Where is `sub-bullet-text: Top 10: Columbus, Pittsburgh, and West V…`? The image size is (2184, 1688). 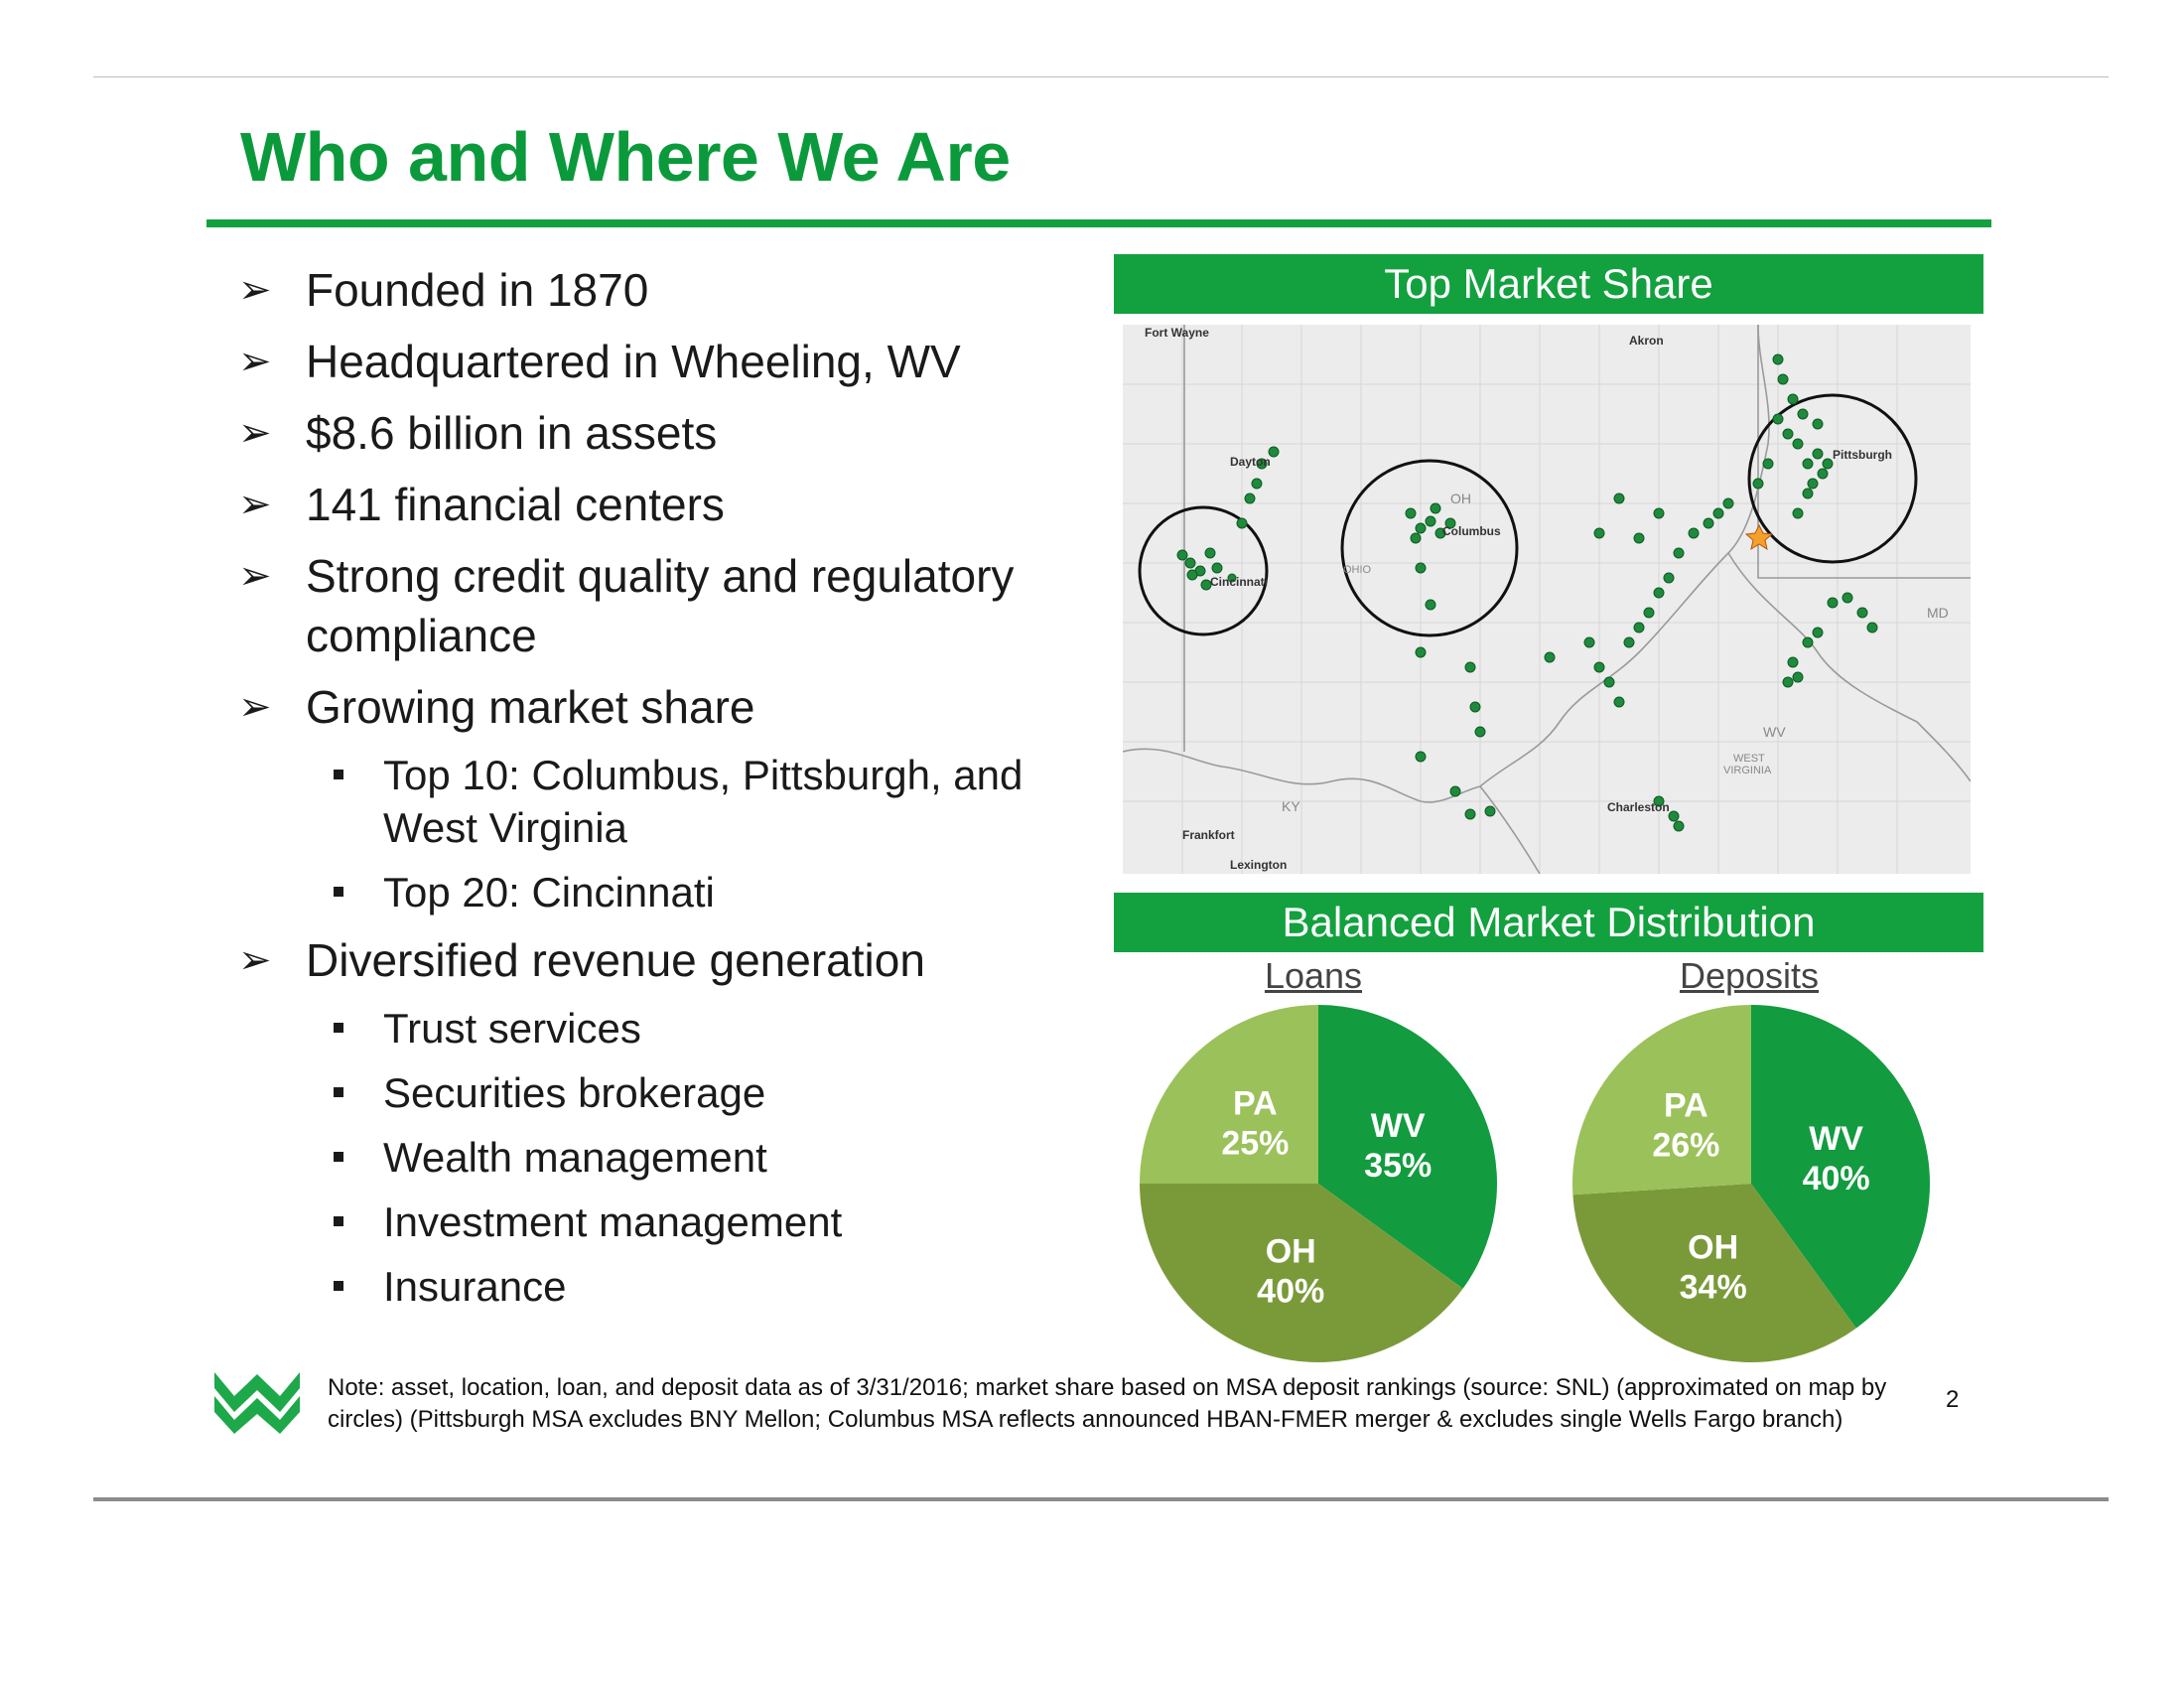
sub-bullet-text: Top 10: Columbus, Pittsburgh, and West V… is located at coordinates (703, 801).